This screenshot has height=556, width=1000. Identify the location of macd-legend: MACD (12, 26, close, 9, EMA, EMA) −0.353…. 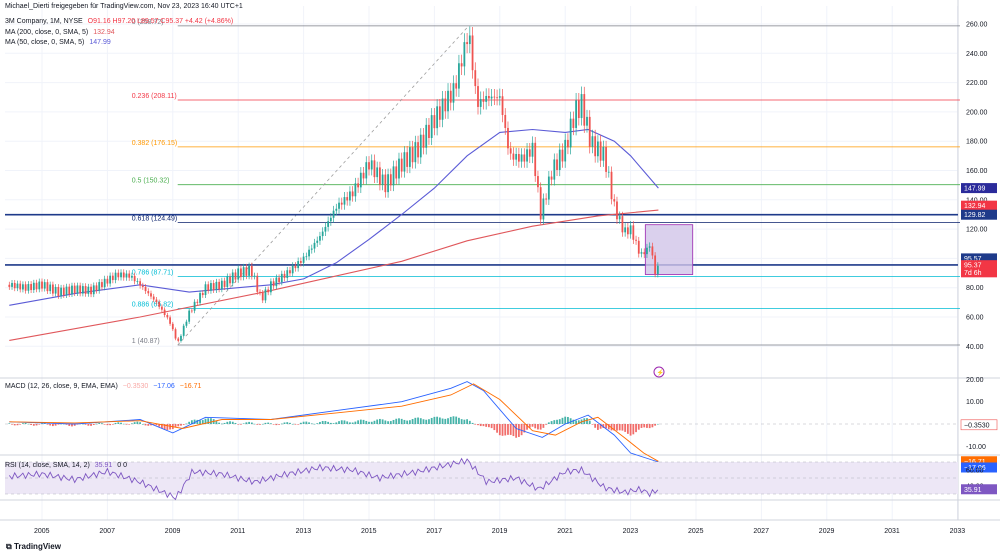
(104, 386).